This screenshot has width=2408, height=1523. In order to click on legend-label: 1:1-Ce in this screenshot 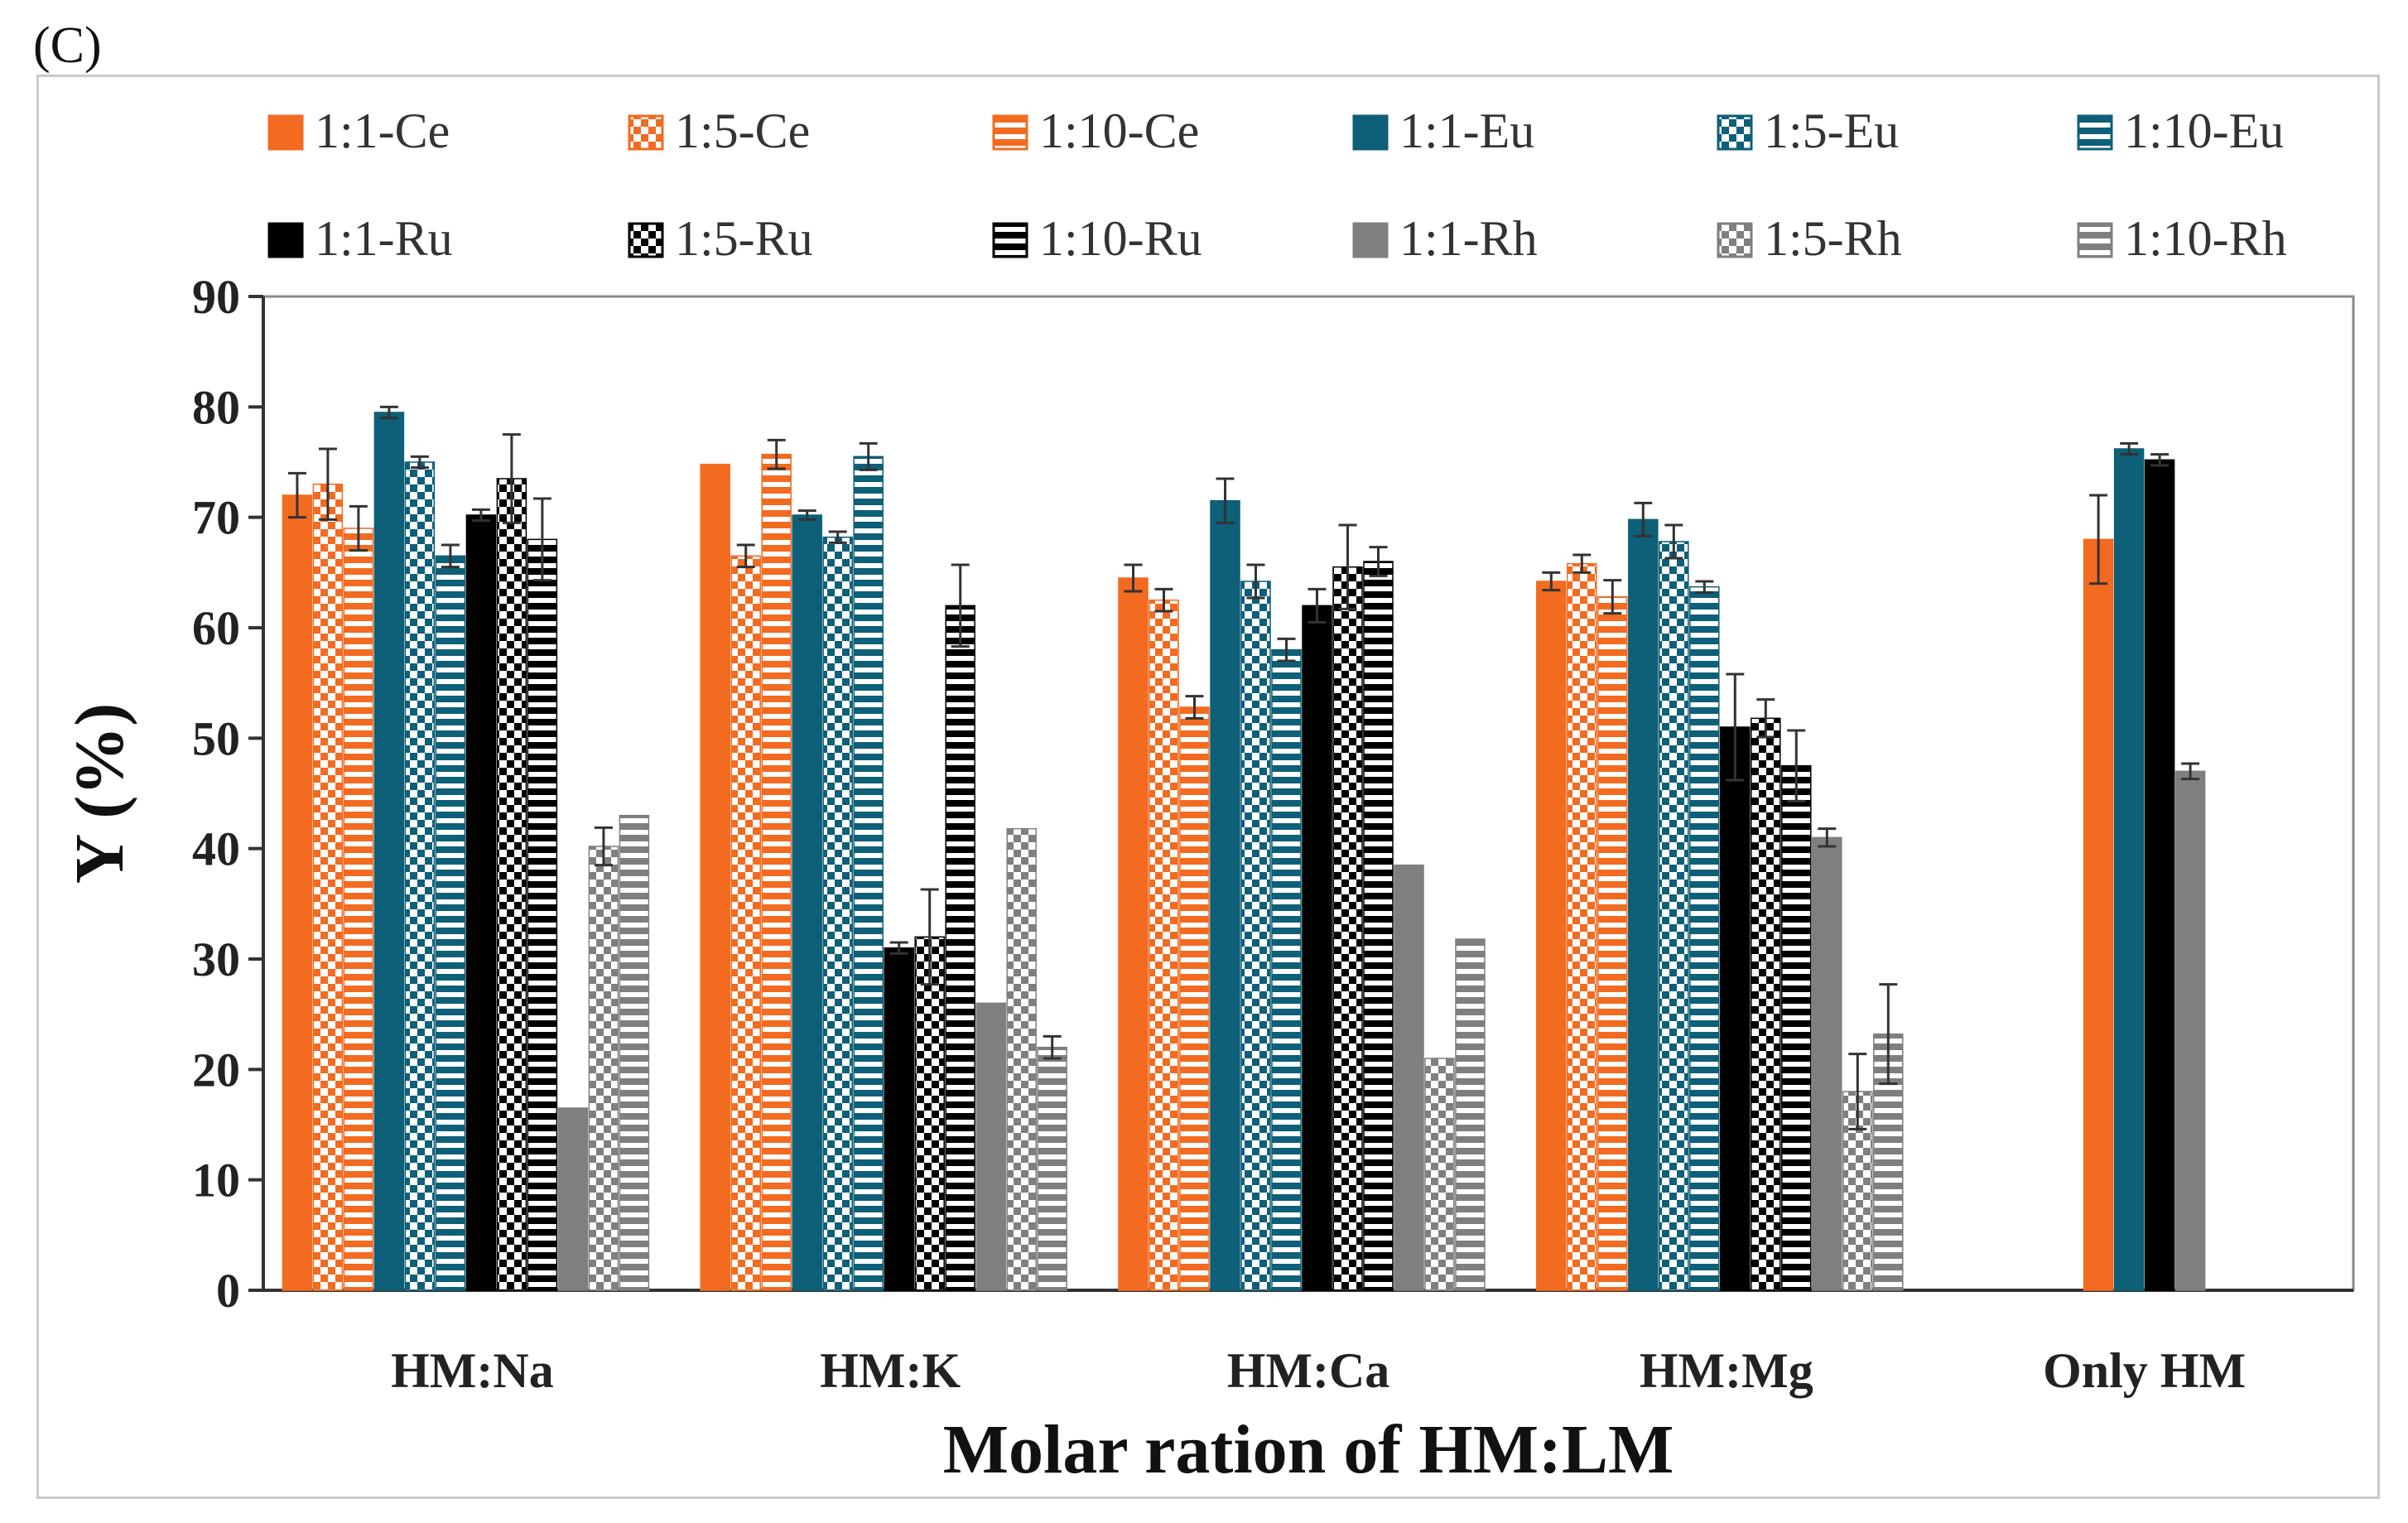, I will do `click(383, 131)`.